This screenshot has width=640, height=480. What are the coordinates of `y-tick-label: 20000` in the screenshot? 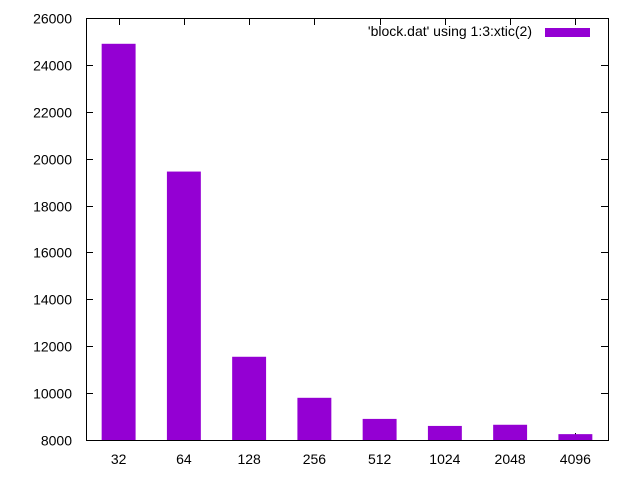 It's located at (52, 160).